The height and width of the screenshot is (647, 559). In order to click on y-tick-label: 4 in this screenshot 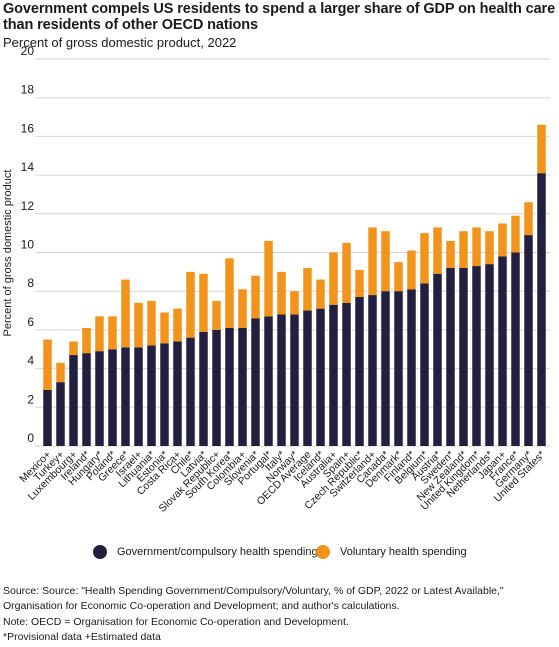, I will do `click(30, 361)`.